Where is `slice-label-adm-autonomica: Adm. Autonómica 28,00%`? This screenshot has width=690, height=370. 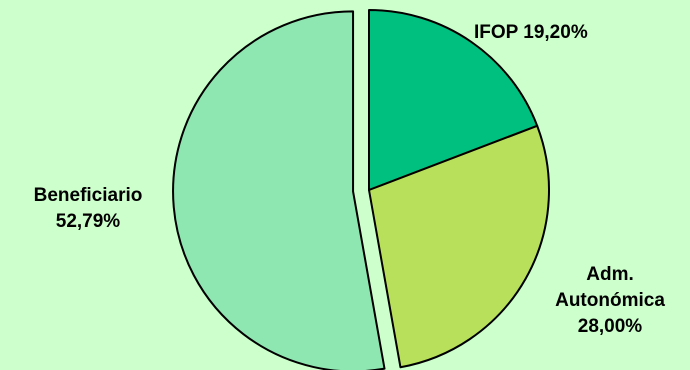 slice-label-adm-autonomica: Adm. Autonómica 28,00% is located at coordinates (610, 301).